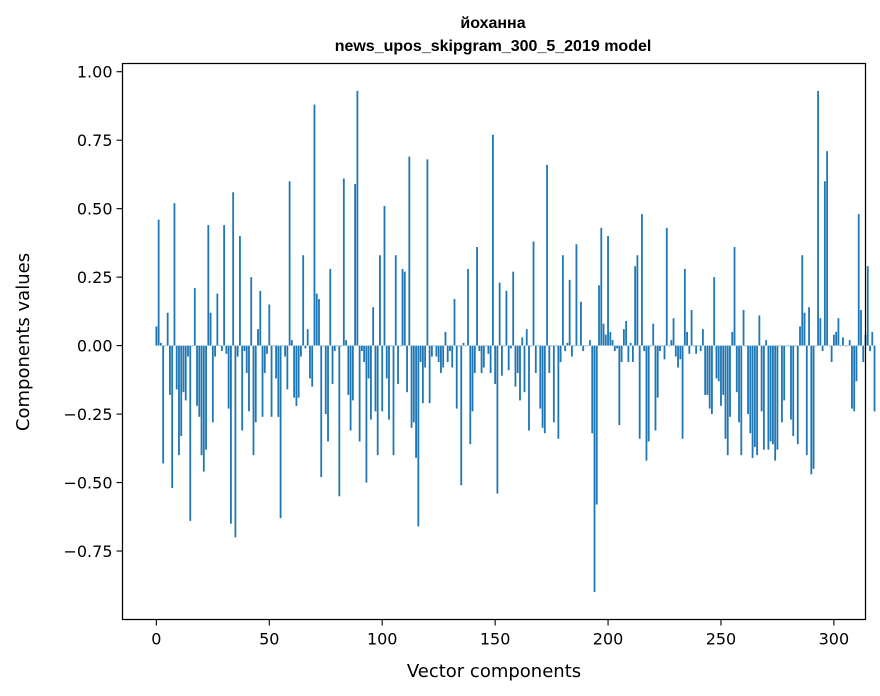 The image size is (880, 696). Describe the element at coordinates (500, 634) in the screenshot. I see `x-axis-ticks: 0 50 100 150 200 250 300` at that location.